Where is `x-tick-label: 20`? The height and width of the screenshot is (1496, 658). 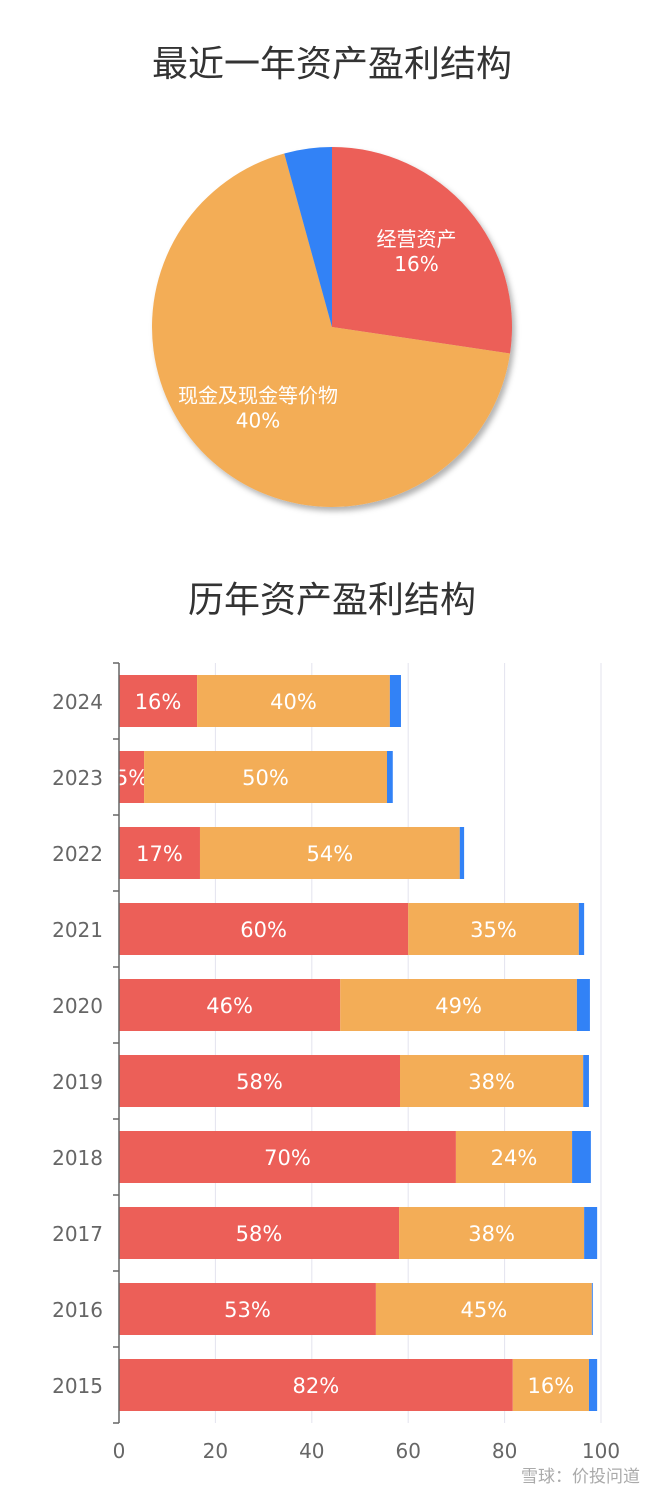
x-tick-label: 20 is located at coordinates (215, 1451).